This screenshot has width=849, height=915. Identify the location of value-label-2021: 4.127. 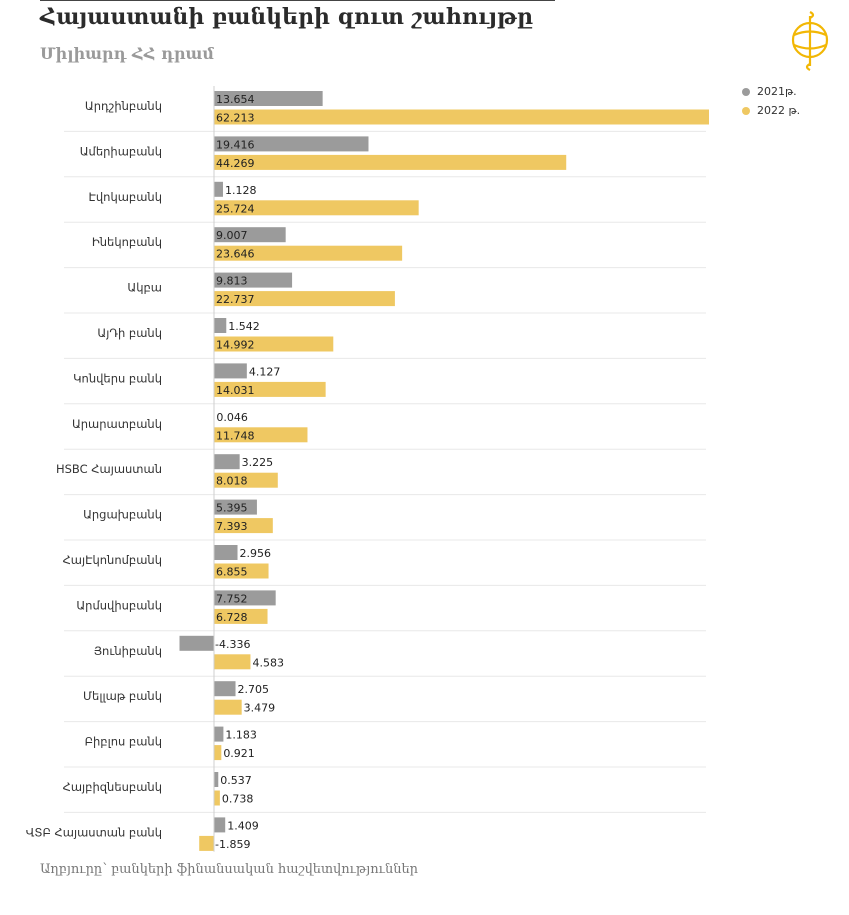
(264, 371).